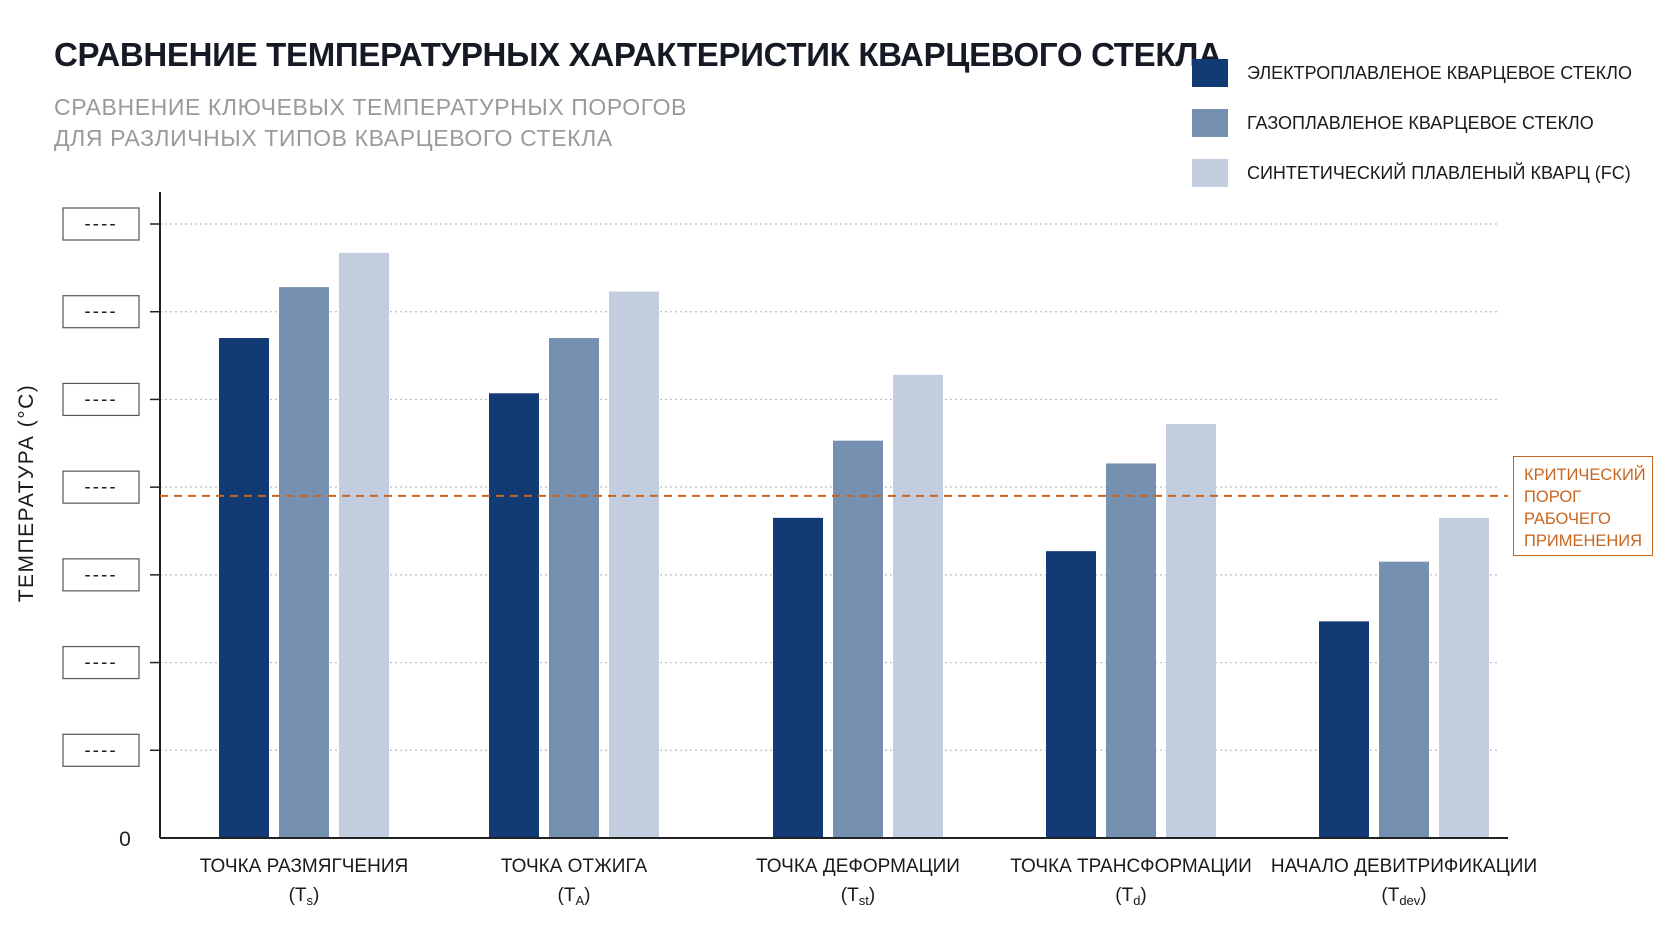  I want to click on legend-label-gasfused: ГАЗОПЛАВЛЕНОЕ КВАРЦЕВОЕ СТЕКЛО, so click(1420, 122).